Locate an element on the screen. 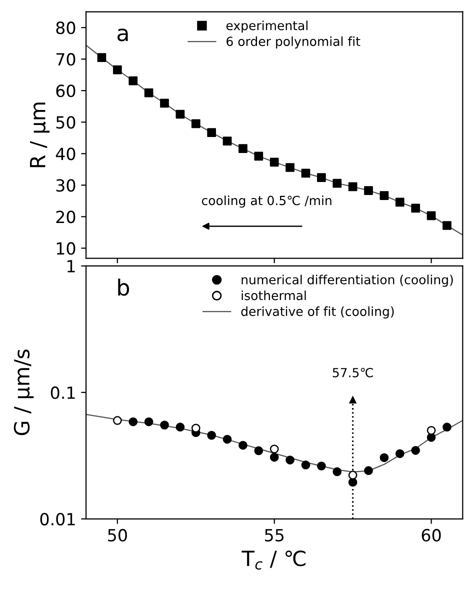  annotation: a is located at coordinates (122, 35).